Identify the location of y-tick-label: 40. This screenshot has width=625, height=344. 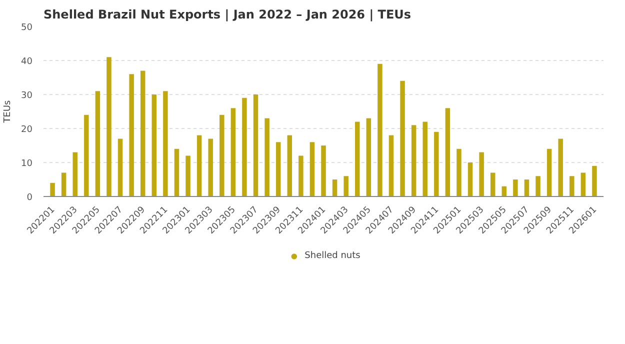
(27, 62).